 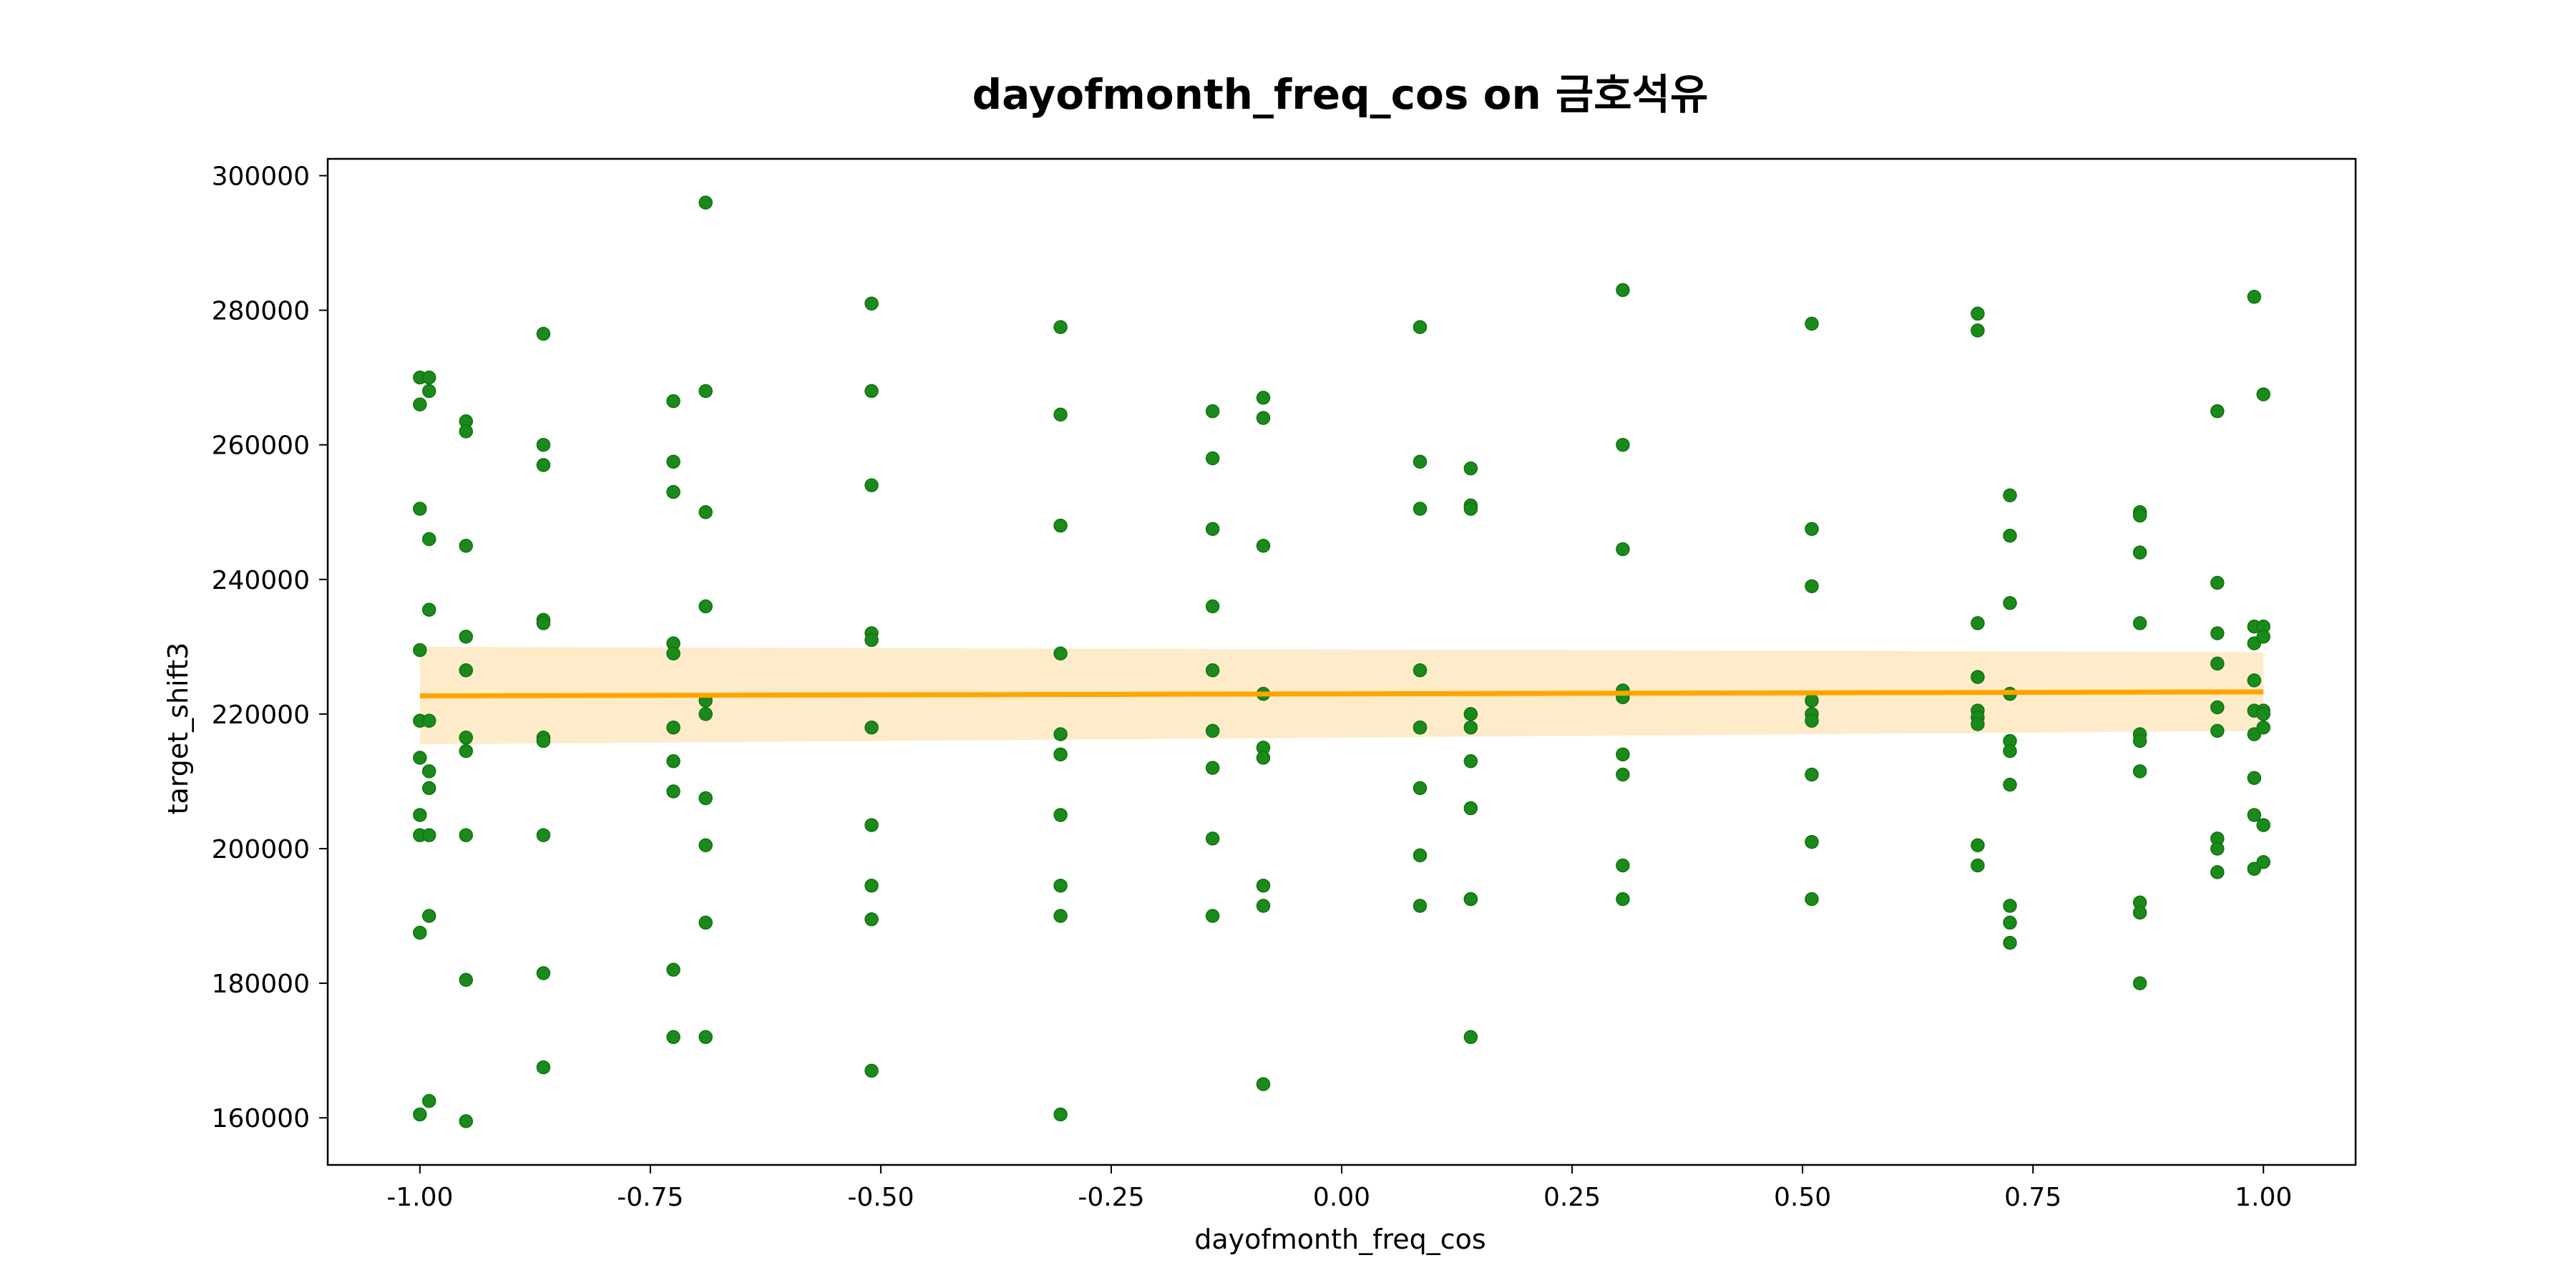 What do you see at coordinates (2033, 1197) in the screenshot?
I see `x-tick-label: 0.75` at bounding box center [2033, 1197].